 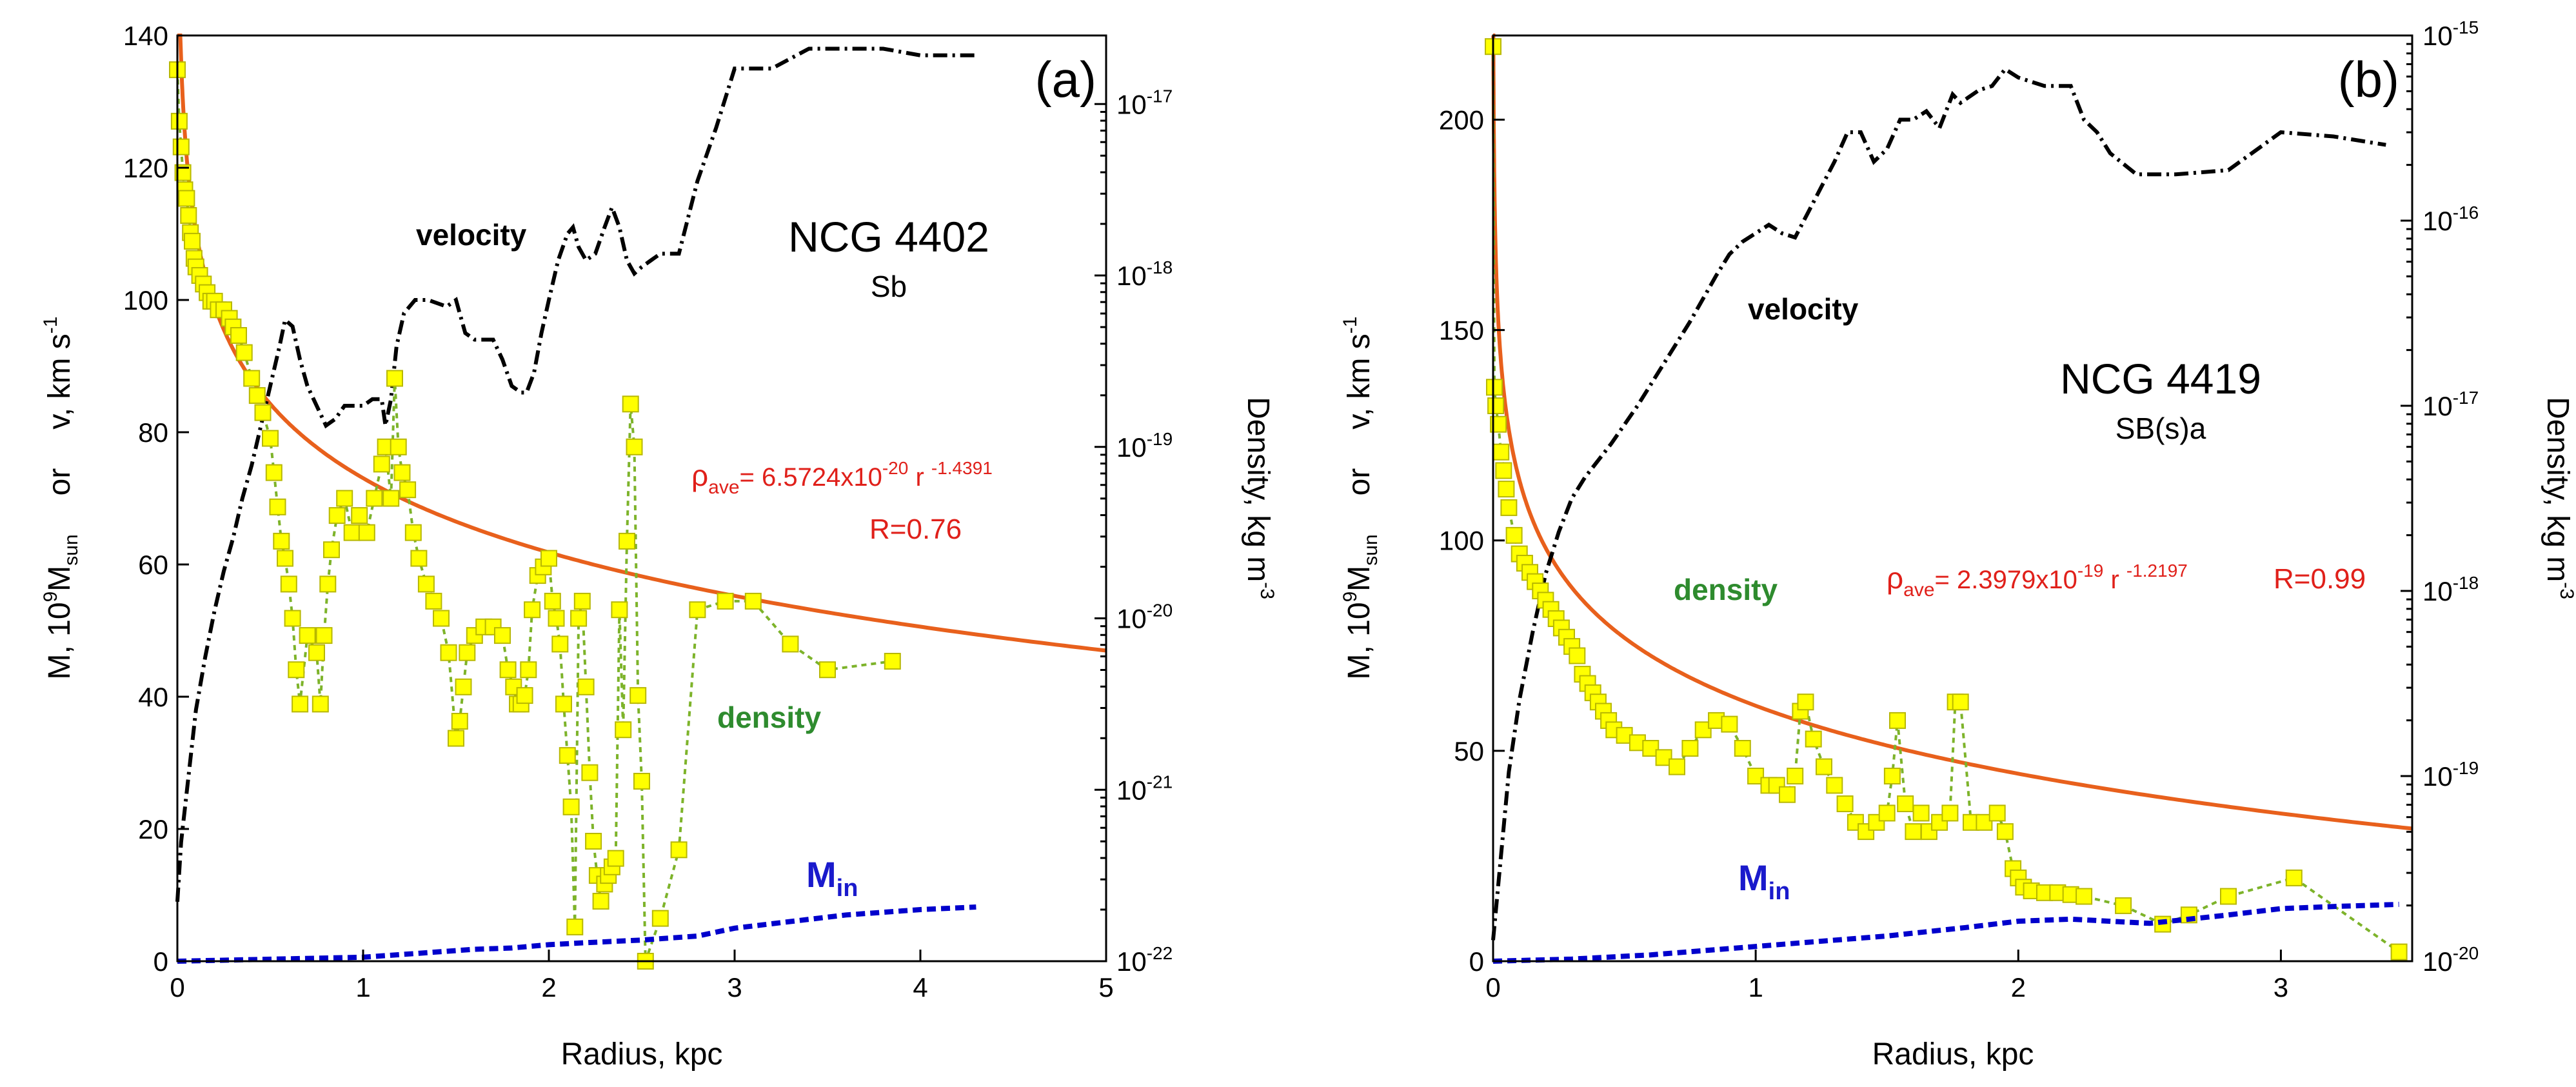 I want to click on panel-a-y-axis-label: M, 109Msunorv, km s-1, so click(x=61, y=498).